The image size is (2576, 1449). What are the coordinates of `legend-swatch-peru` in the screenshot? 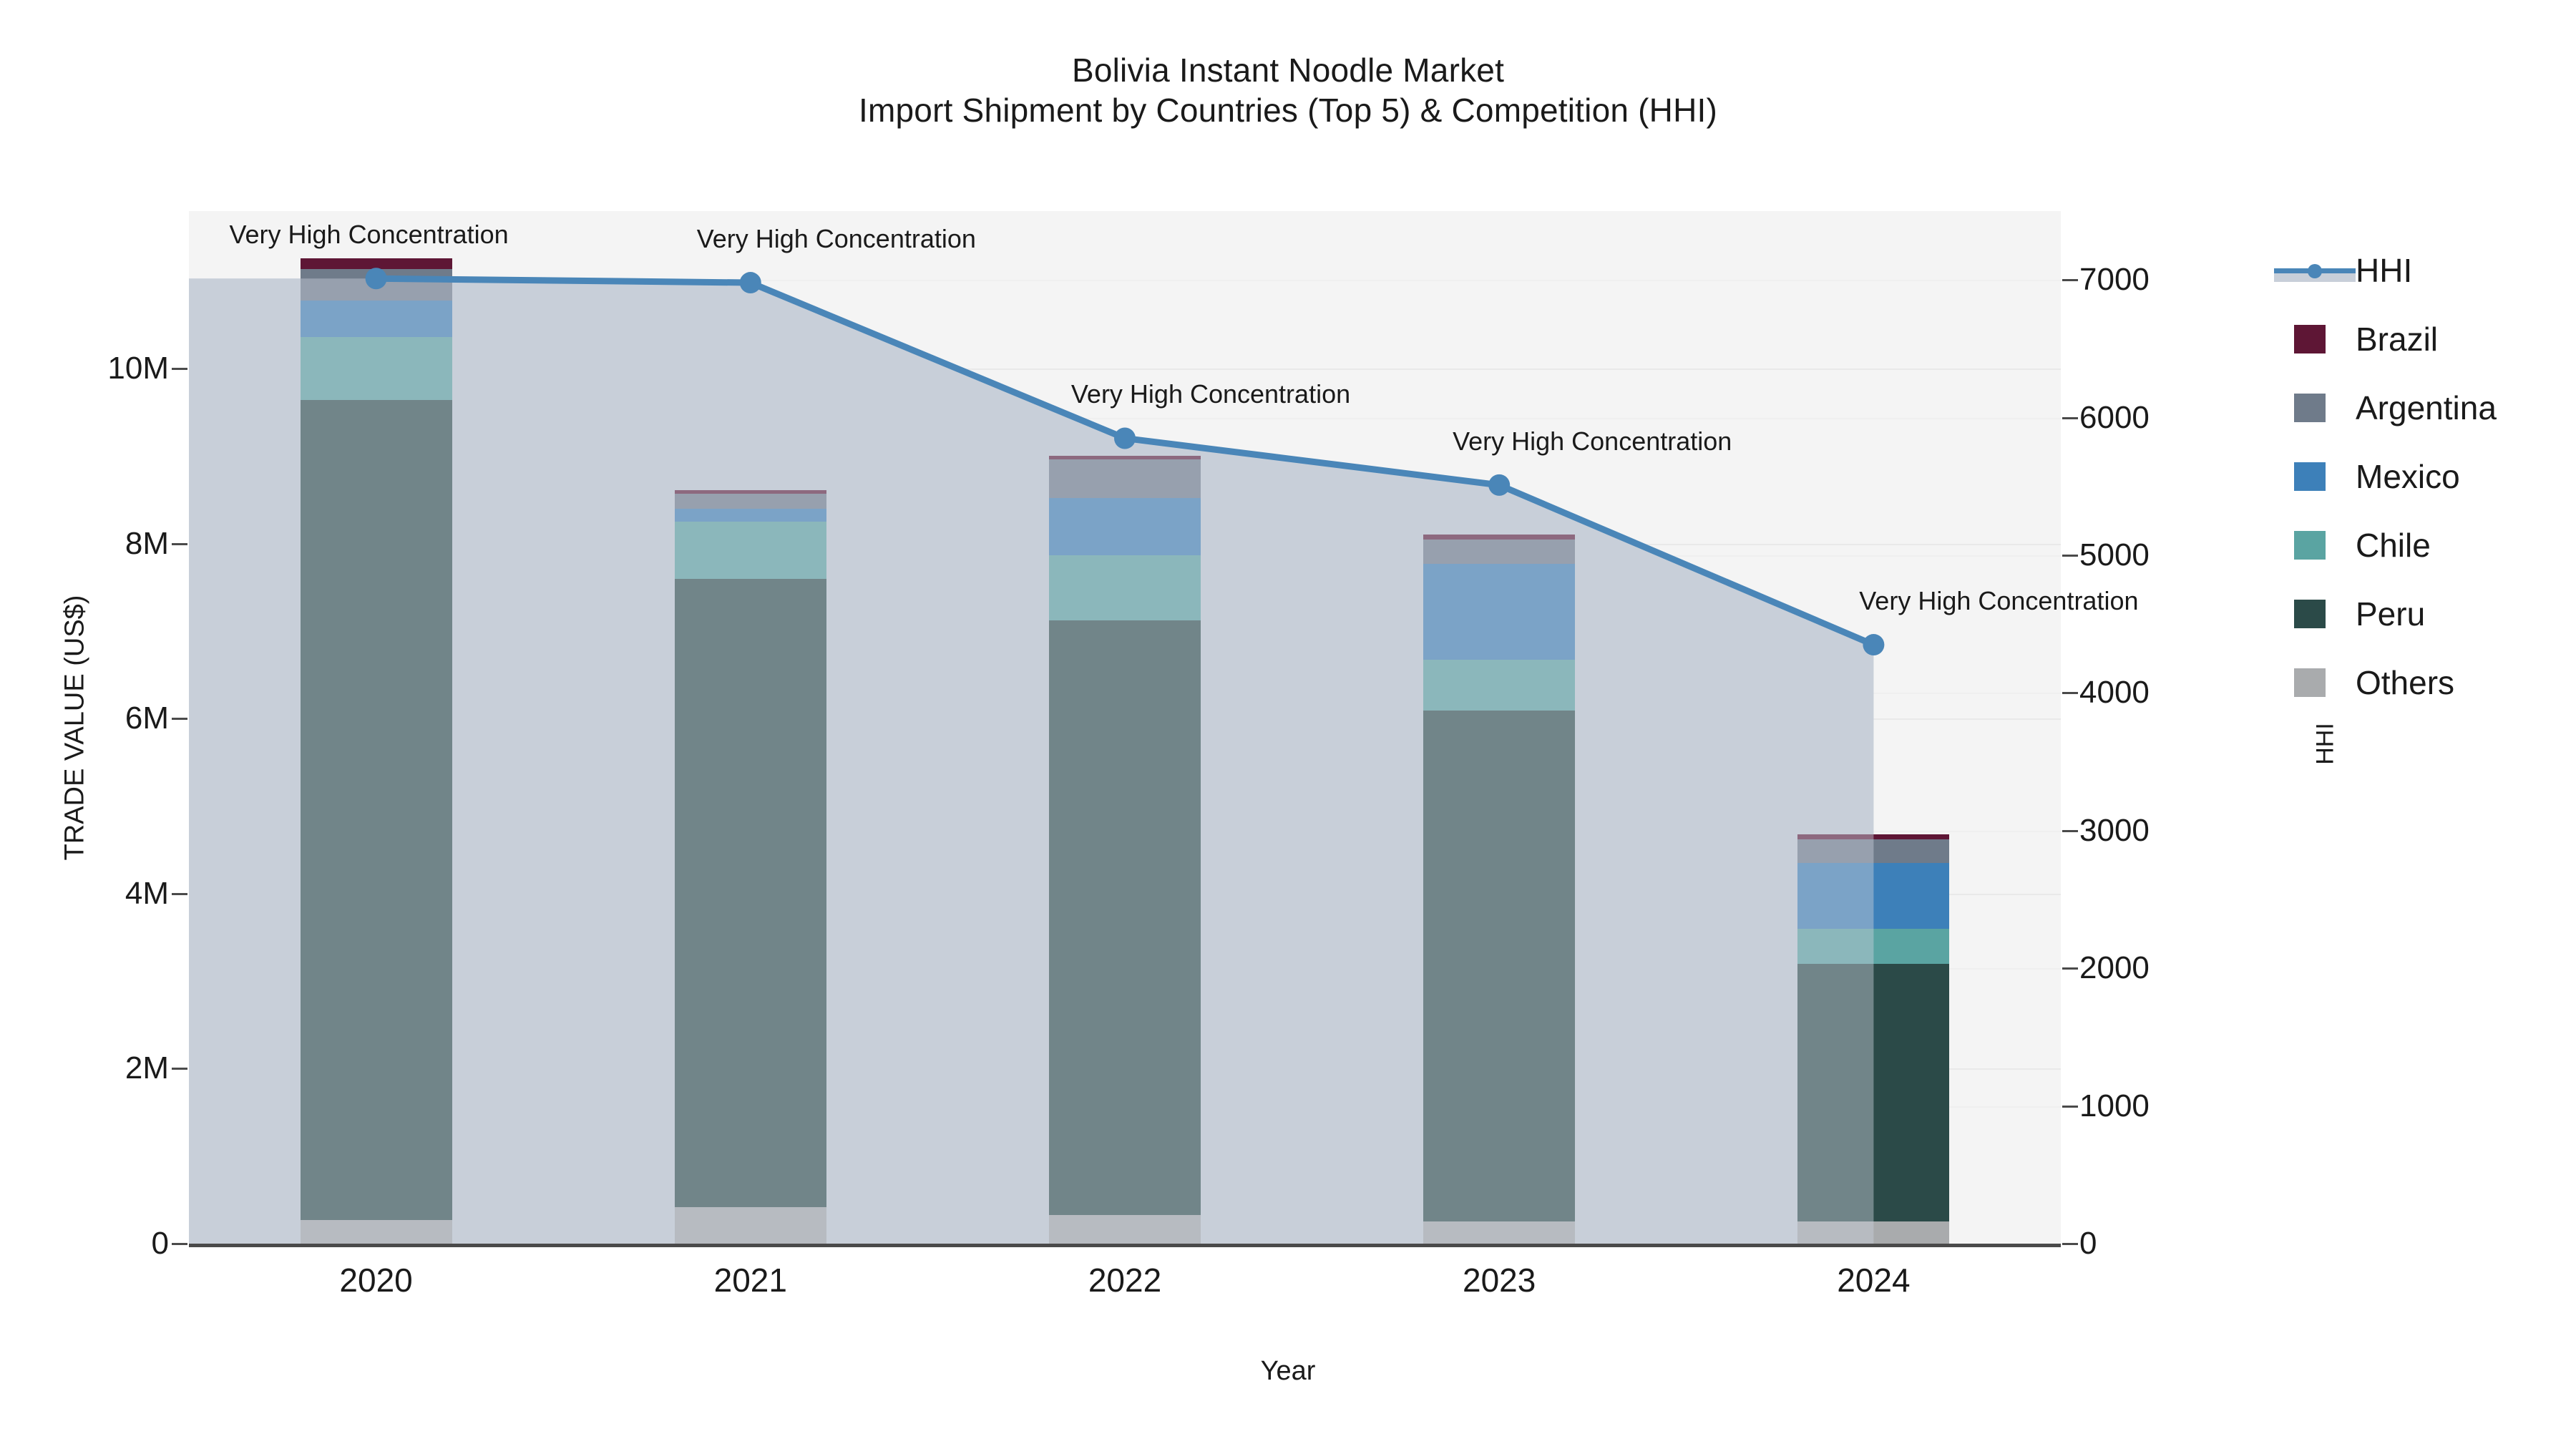 It's located at (2310, 614).